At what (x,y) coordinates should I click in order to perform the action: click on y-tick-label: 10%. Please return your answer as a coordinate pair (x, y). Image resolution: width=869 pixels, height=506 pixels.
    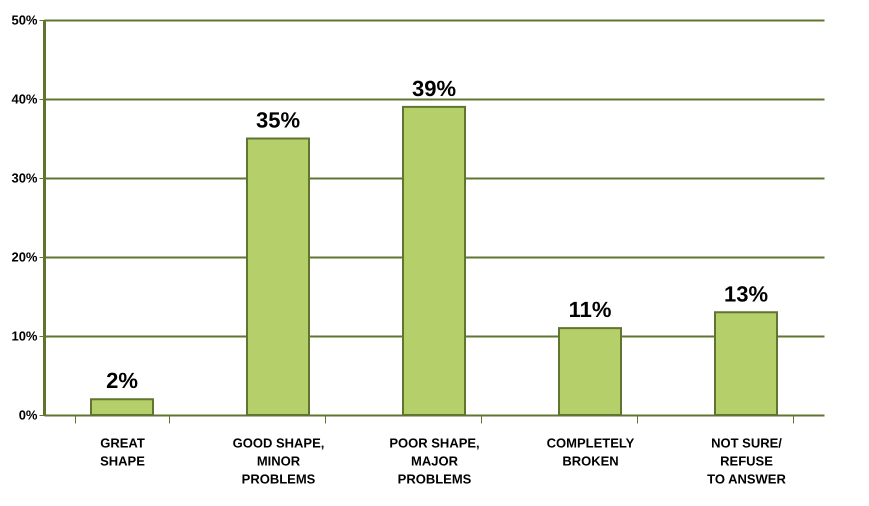
    Looking at the image, I should click on (24, 336).